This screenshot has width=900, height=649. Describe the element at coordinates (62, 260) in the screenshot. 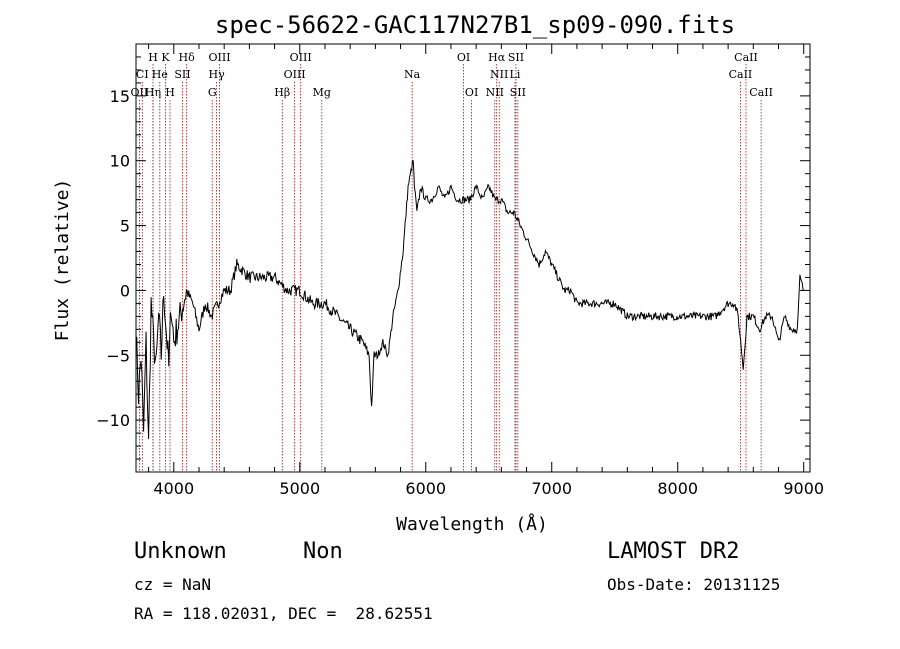

I see `y-axis-label: Flux (relative)` at that location.